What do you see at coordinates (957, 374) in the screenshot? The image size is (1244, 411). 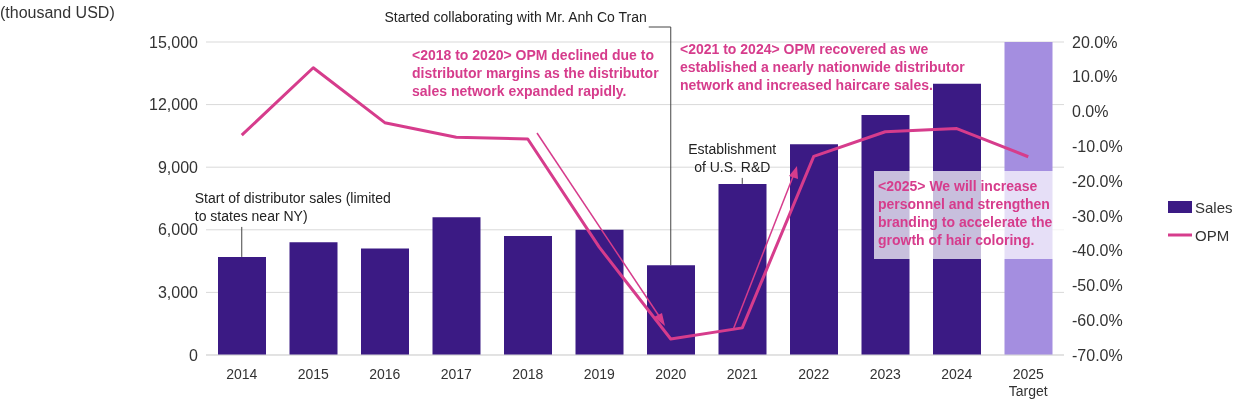 I see `x-tick-label: 2024` at bounding box center [957, 374].